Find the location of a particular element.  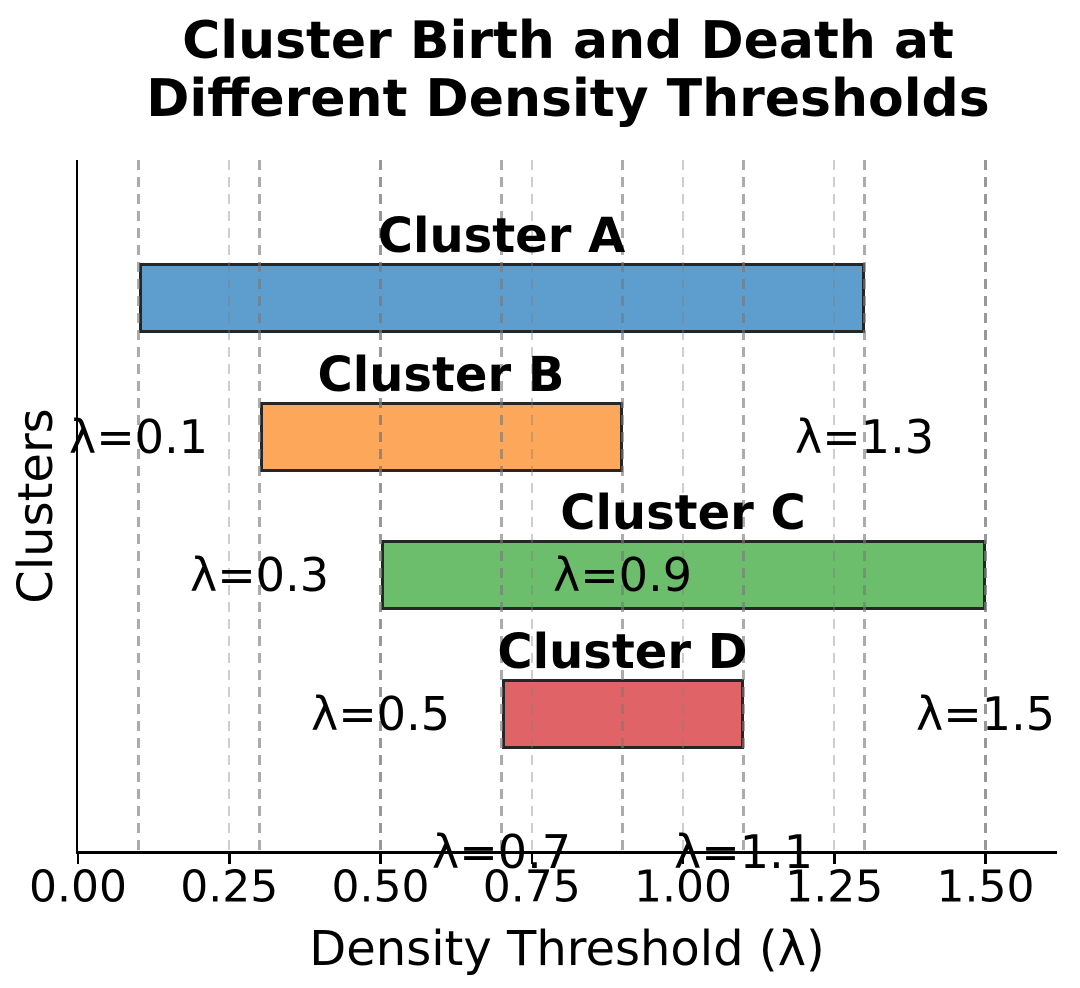

gridline-tick-1.25 is located at coordinates (834, 506).